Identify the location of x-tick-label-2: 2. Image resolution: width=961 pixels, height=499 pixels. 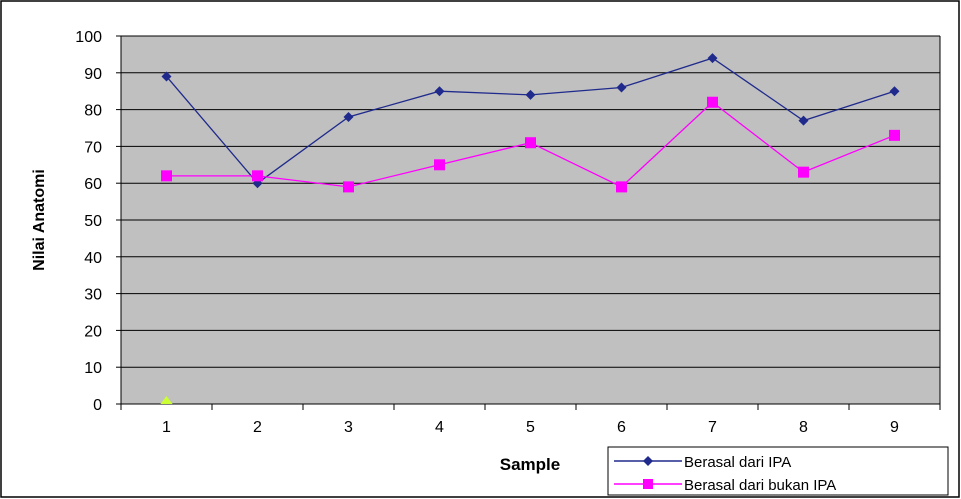
(257, 427).